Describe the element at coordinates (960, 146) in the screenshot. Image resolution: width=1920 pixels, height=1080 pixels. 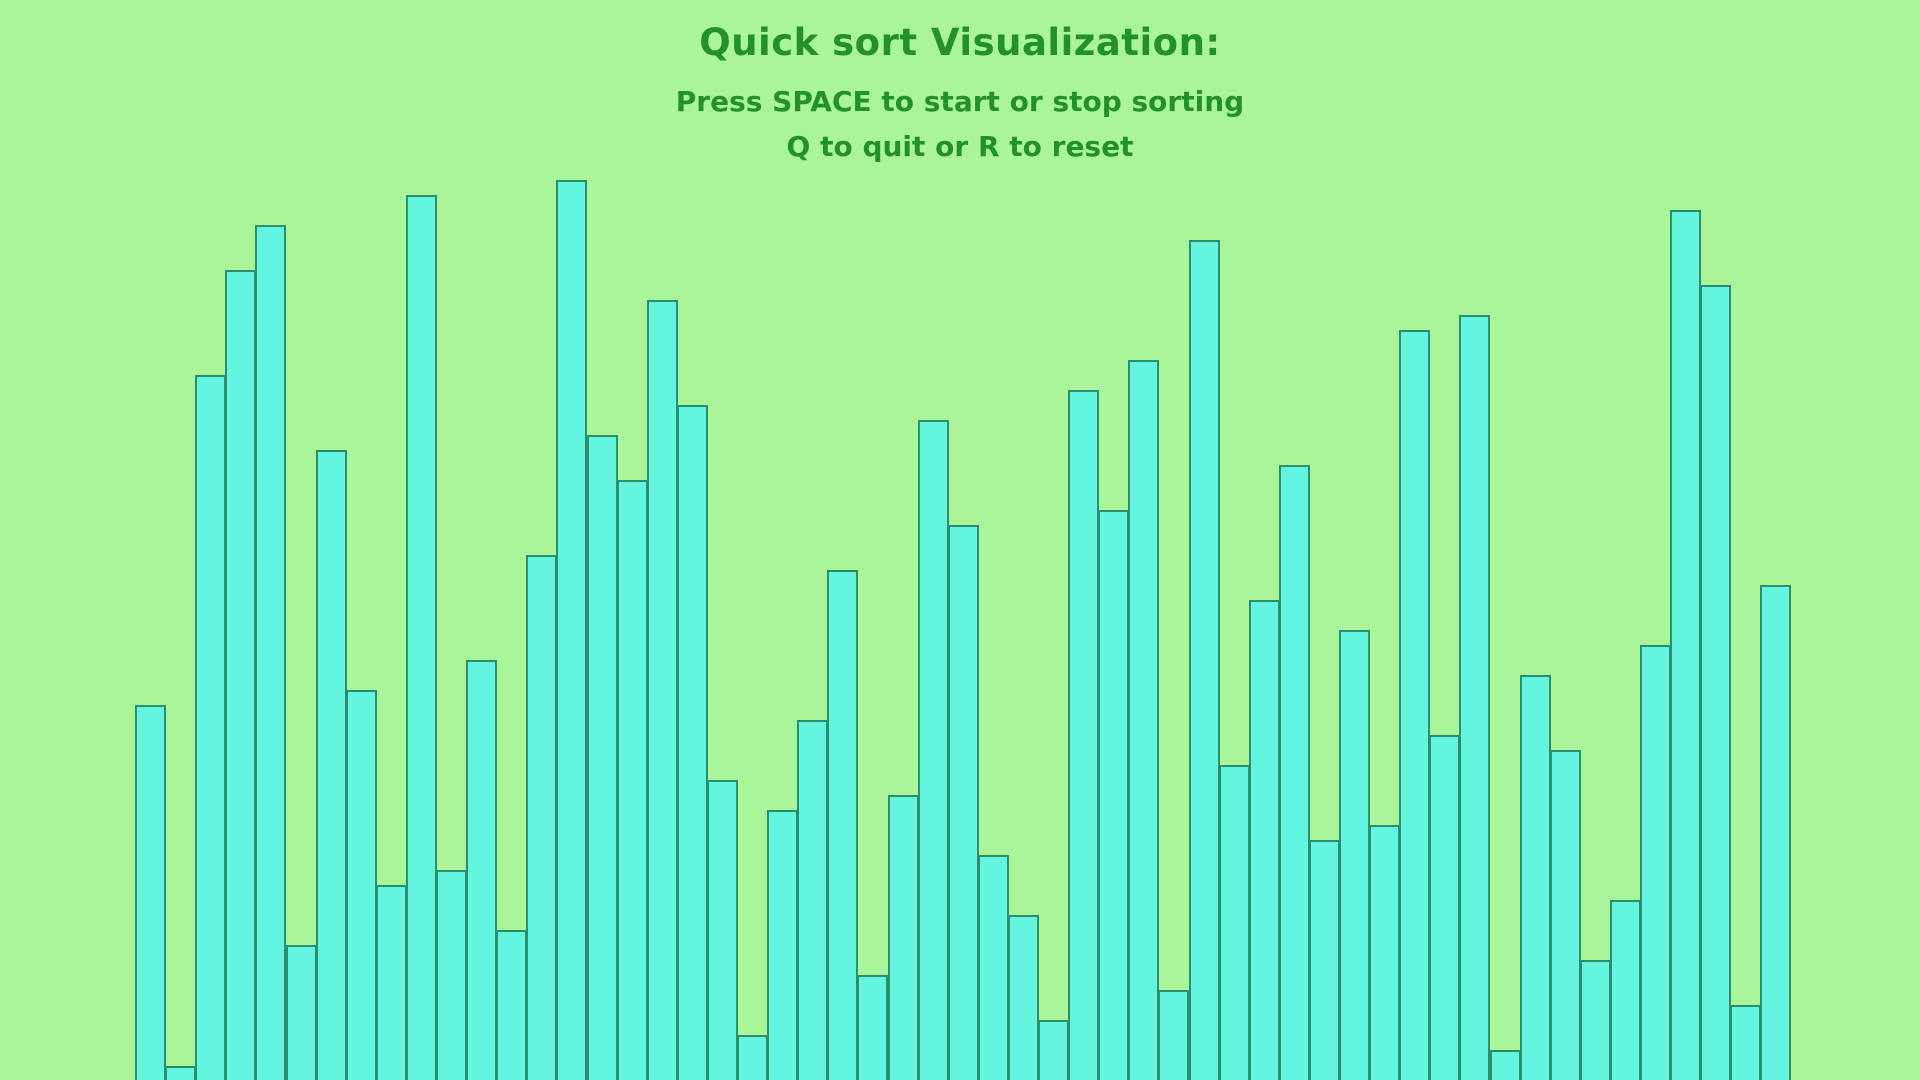
I see `instruction-quit-reset: Q to quit or R to reset` at that location.